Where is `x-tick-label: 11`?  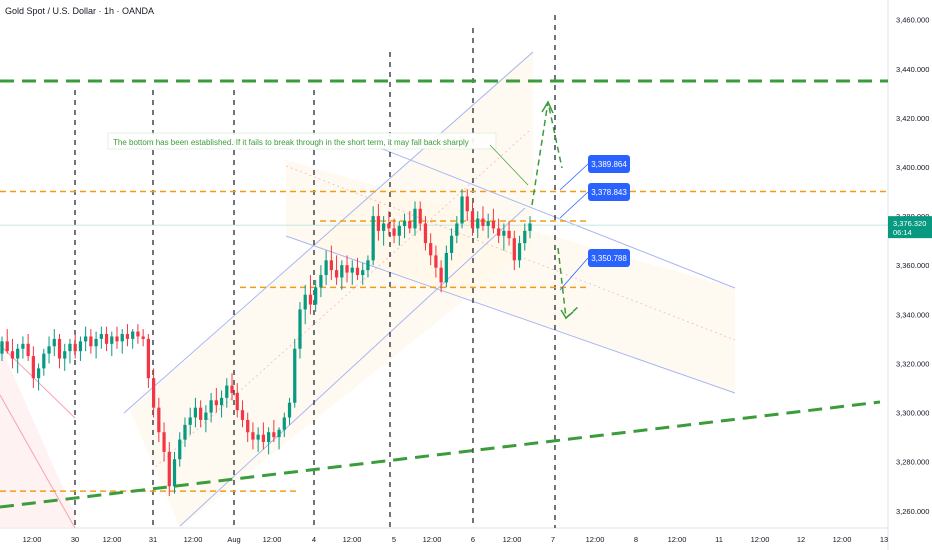 x-tick-label: 11 is located at coordinates (719, 539).